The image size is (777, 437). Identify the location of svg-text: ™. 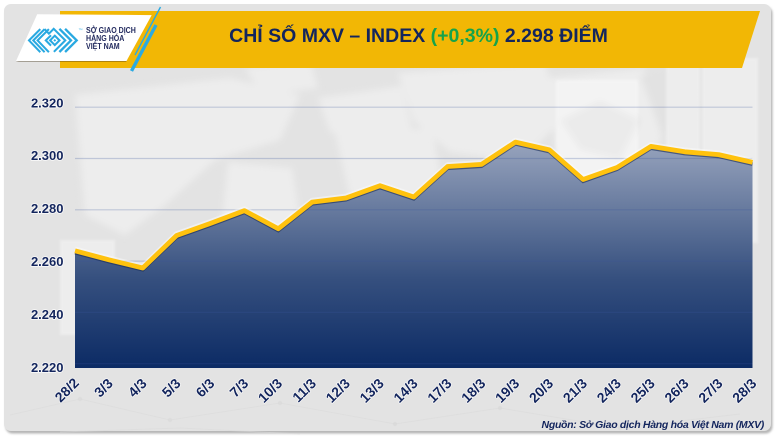
(80, 30).